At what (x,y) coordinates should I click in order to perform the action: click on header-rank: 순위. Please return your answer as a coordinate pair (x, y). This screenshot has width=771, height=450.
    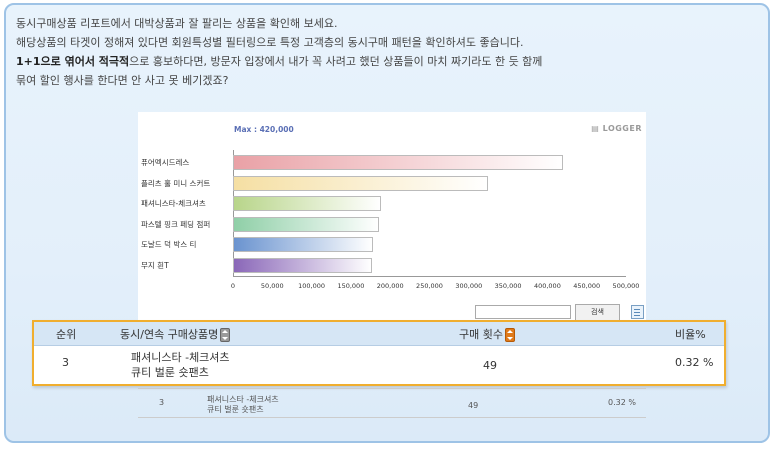
    Looking at the image, I should click on (66, 334).